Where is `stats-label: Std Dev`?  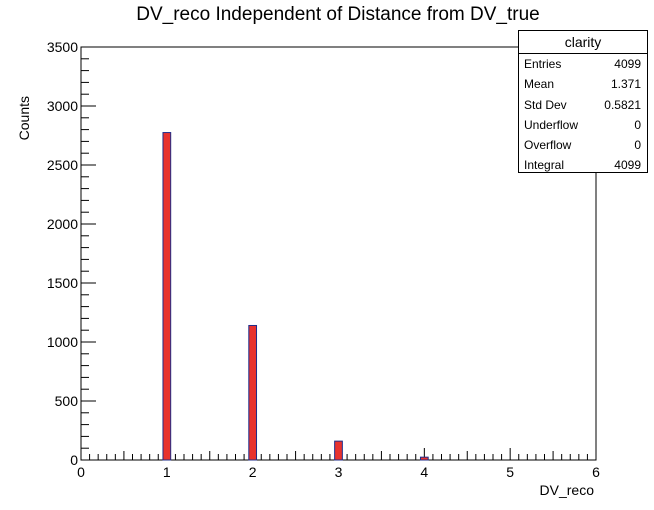 stats-label: Std Dev is located at coordinates (545, 104).